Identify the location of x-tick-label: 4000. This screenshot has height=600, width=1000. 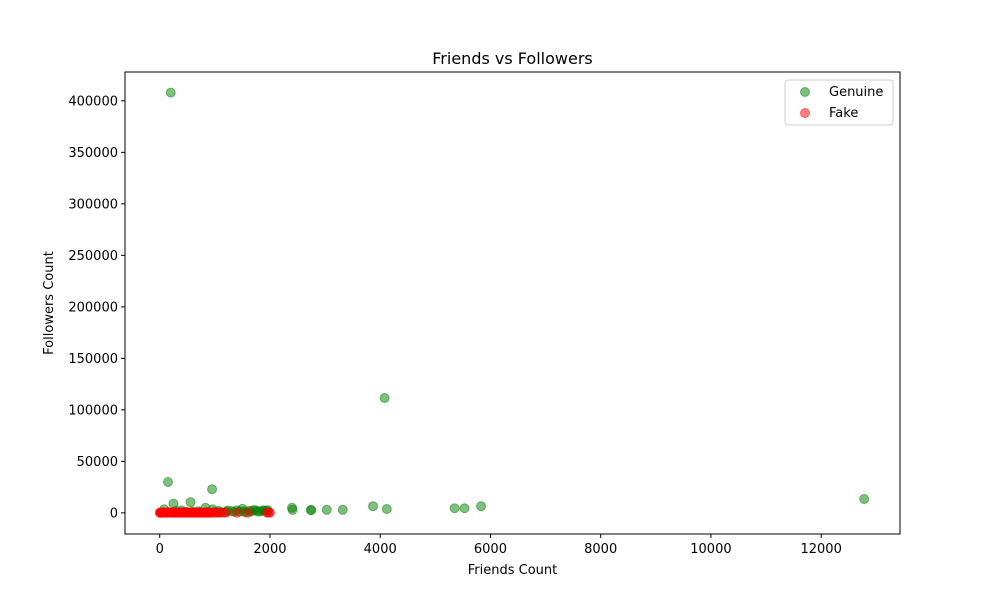
(380, 549).